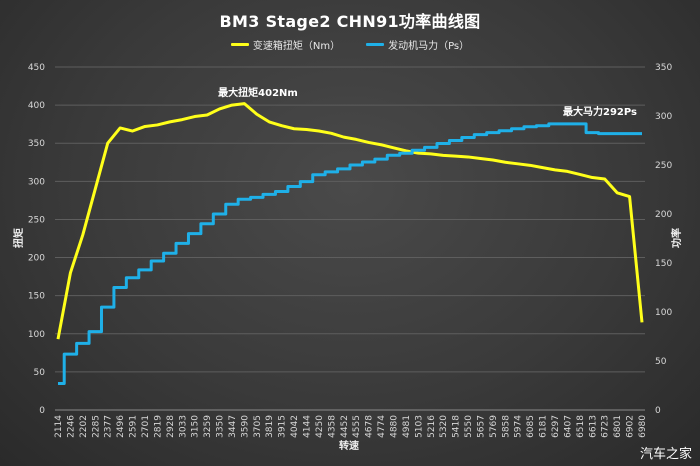 The image size is (700, 466). Describe the element at coordinates (320, 426) in the screenshot. I see `x-tick: 4250` at that location.